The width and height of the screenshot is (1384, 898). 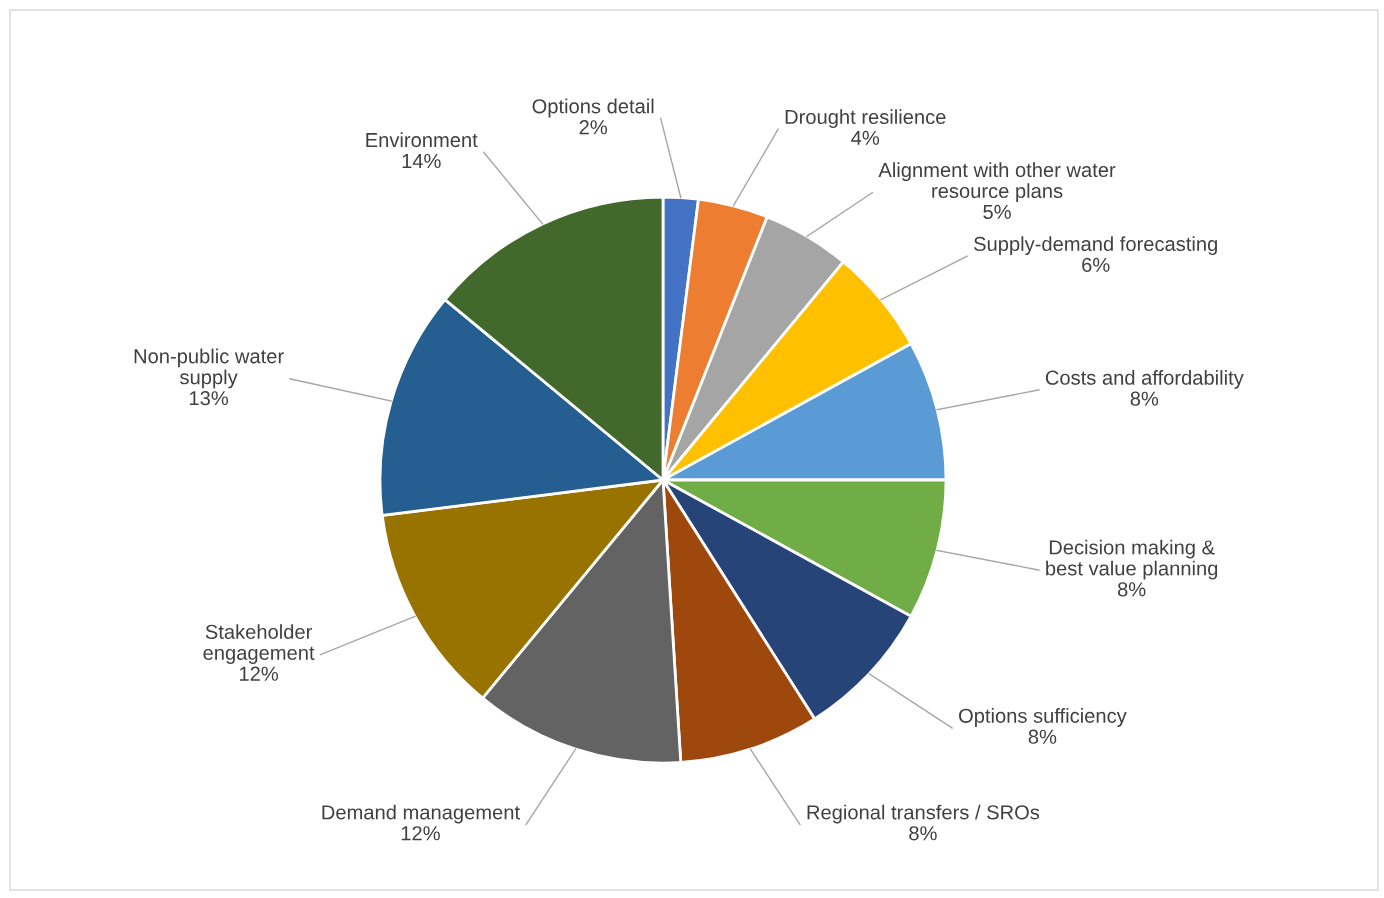 I want to click on slice-label: Drought resilience, so click(x=865, y=119).